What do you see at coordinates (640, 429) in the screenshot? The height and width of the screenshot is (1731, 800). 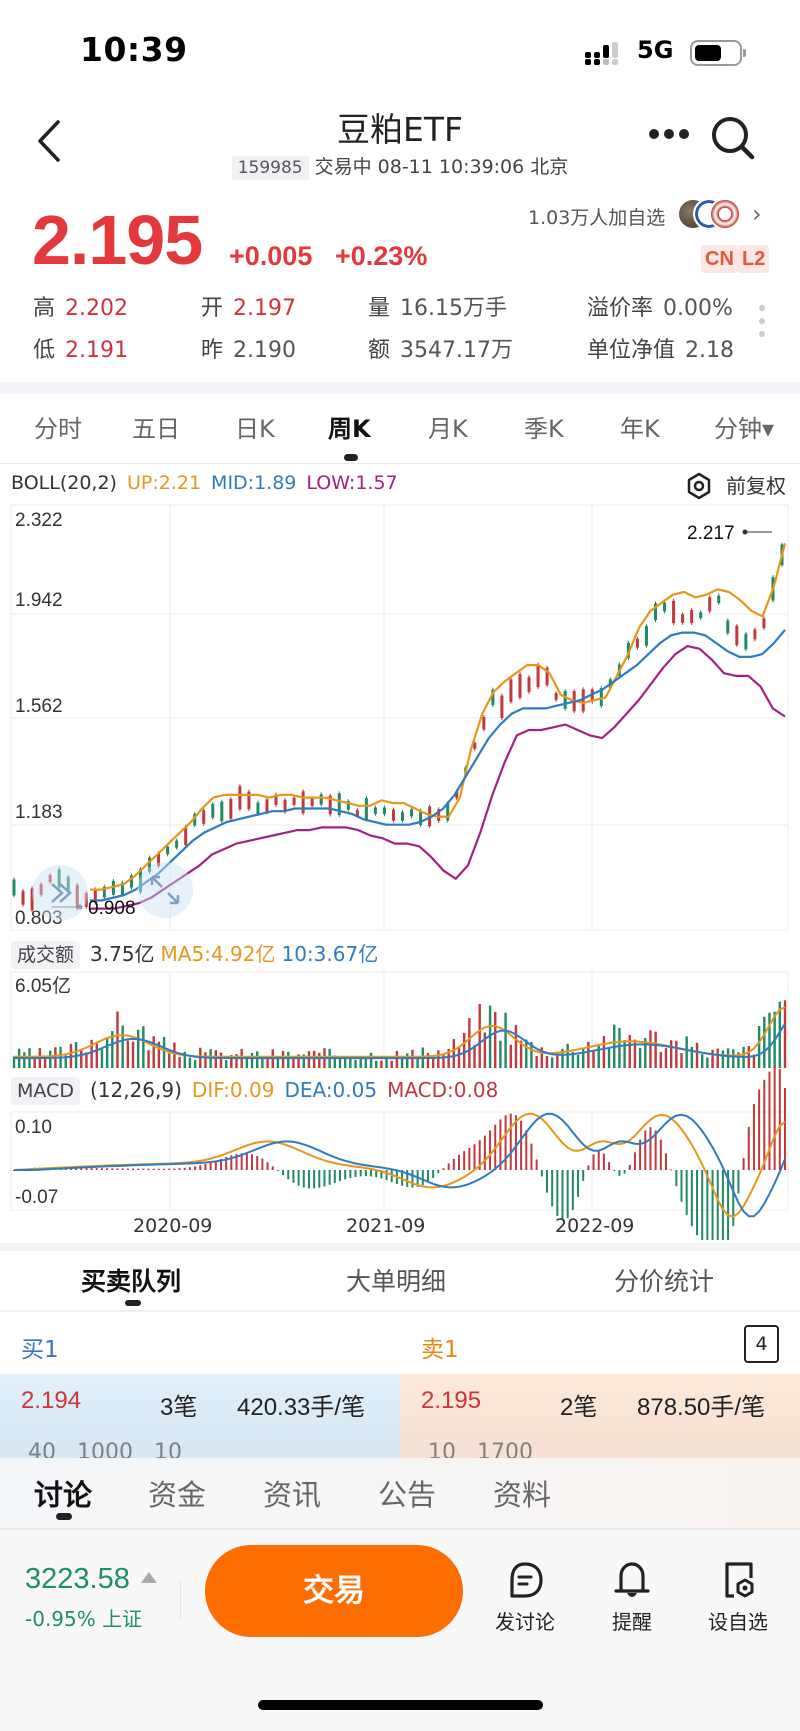 I see `tab-yearly-k: 年K` at bounding box center [640, 429].